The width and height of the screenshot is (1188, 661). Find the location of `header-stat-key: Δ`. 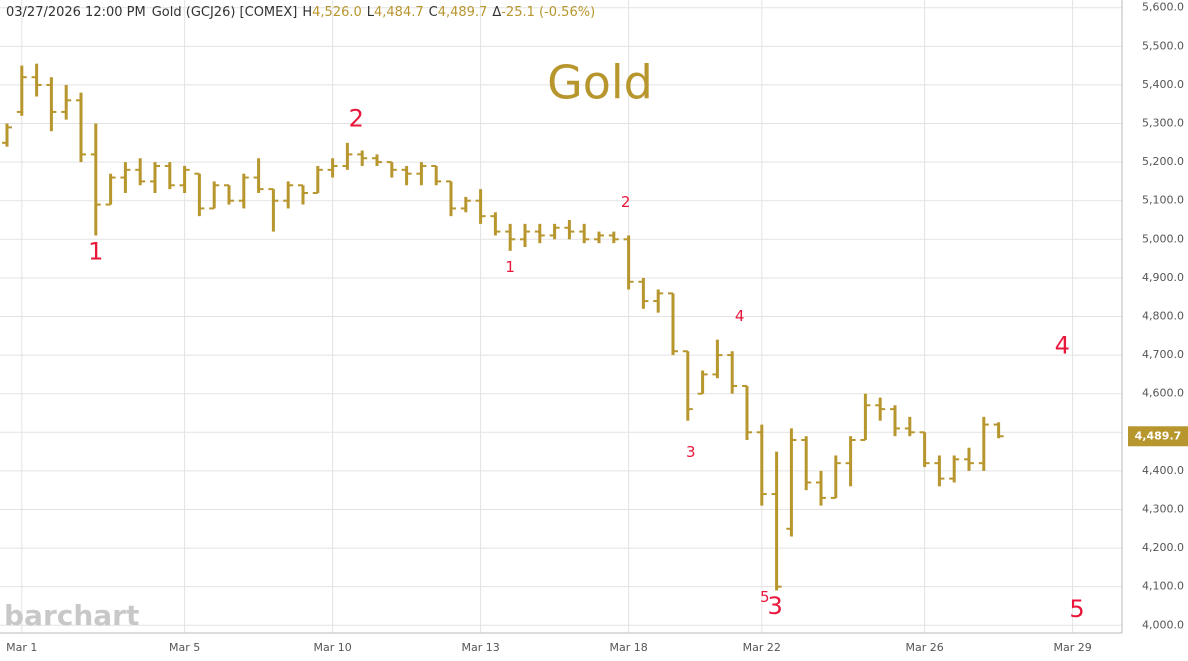

header-stat-key: Δ is located at coordinates (496, 12).